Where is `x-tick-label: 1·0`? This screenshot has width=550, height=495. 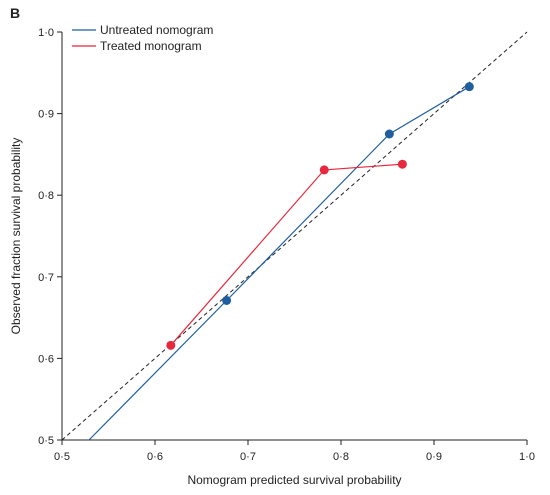 x-tick-label: 1·0 is located at coordinates (527, 457).